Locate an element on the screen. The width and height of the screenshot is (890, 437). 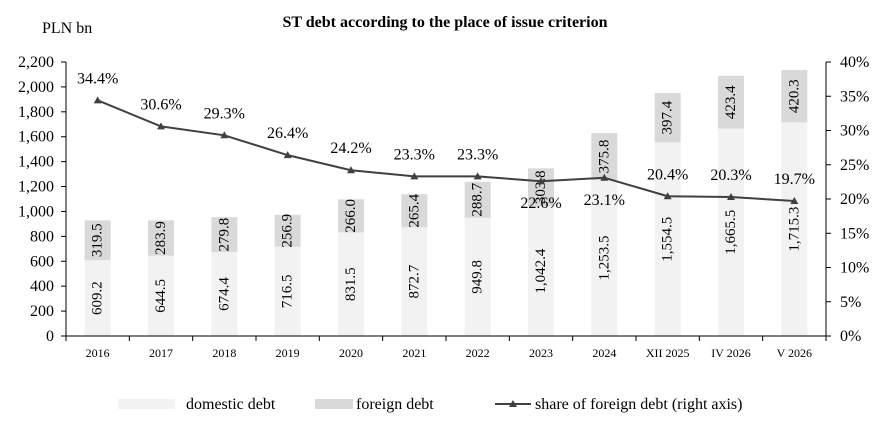
share-value-label: 23.1% is located at coordinates (604, 200).